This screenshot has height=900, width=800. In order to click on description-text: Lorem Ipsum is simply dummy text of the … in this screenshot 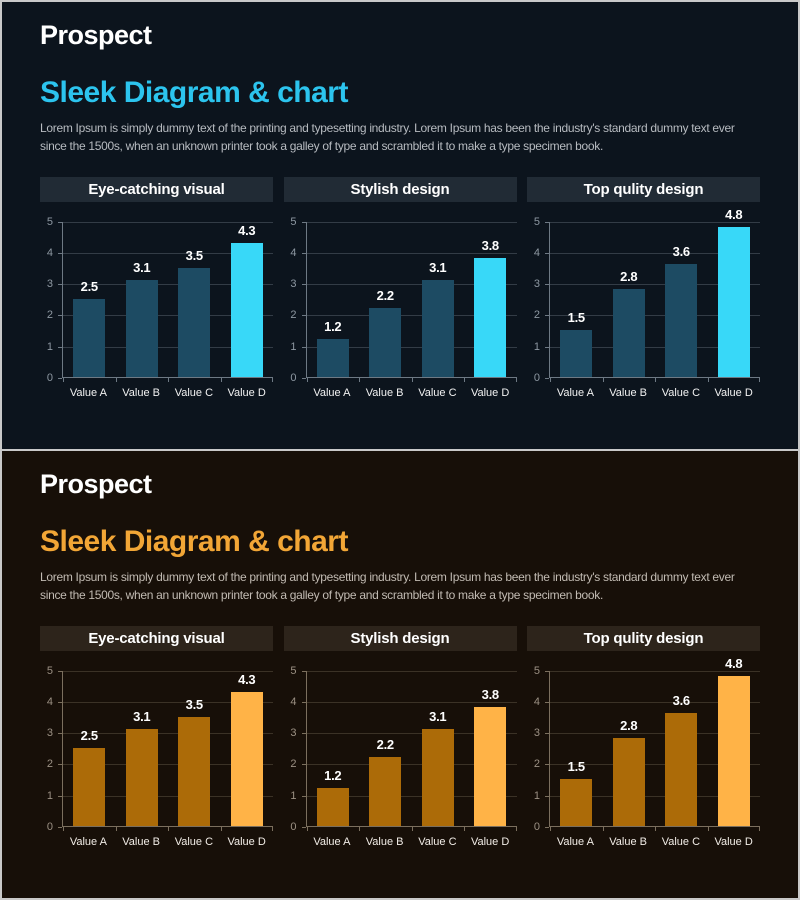, I will do `click(387, 586)`.